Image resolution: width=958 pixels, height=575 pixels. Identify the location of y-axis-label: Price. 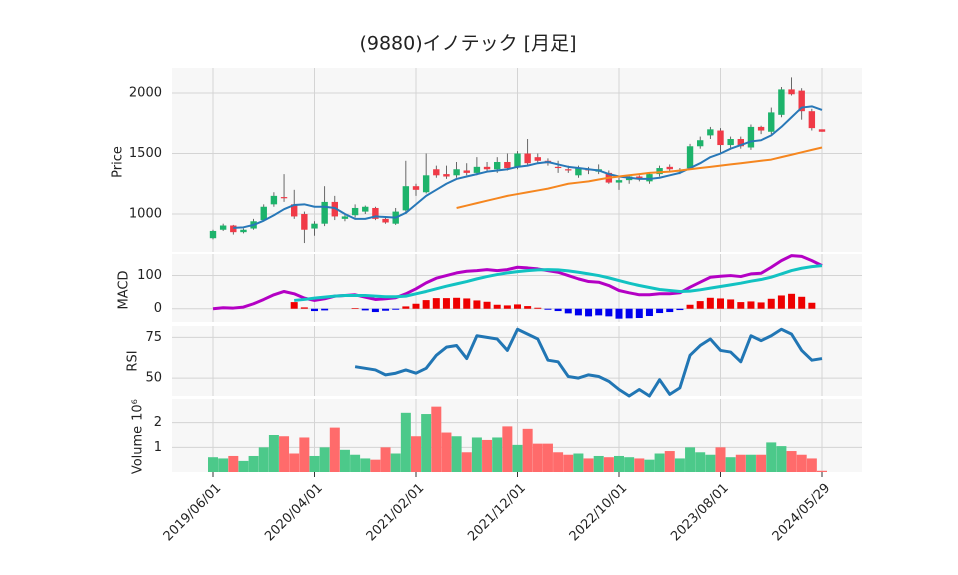
(118, 162).